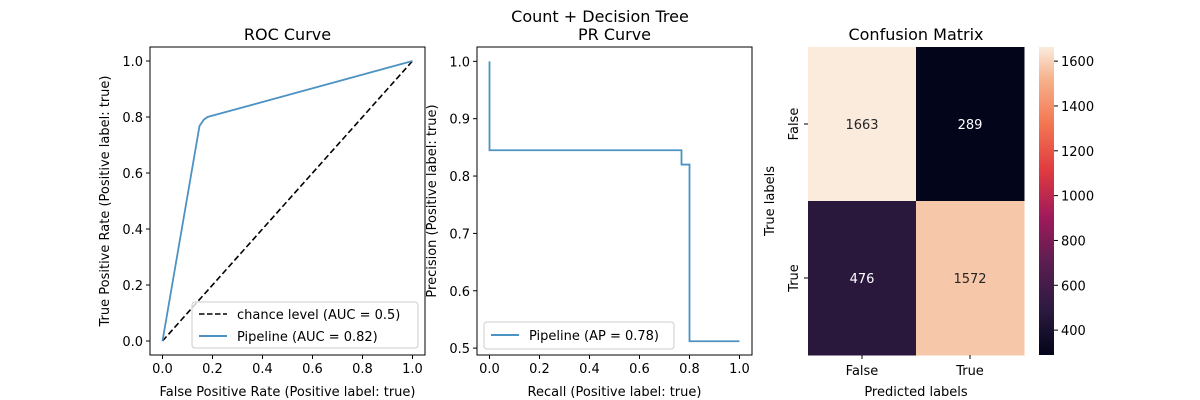  I want to click on roc-y-tick-label: 1.0, so click(132, 62).